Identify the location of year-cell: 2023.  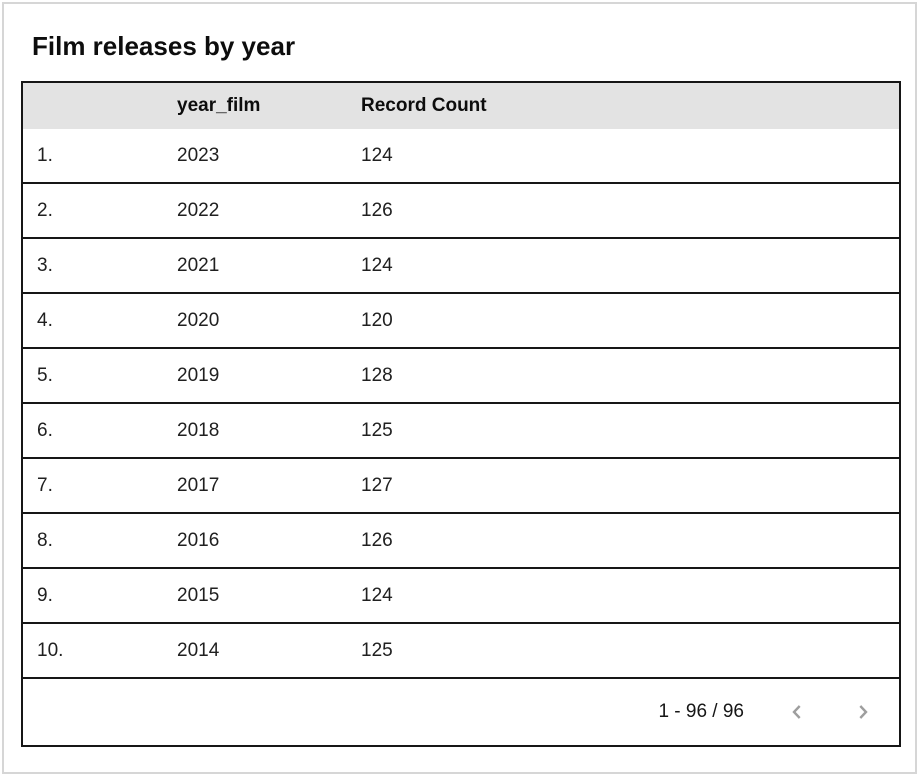
(198, 155).